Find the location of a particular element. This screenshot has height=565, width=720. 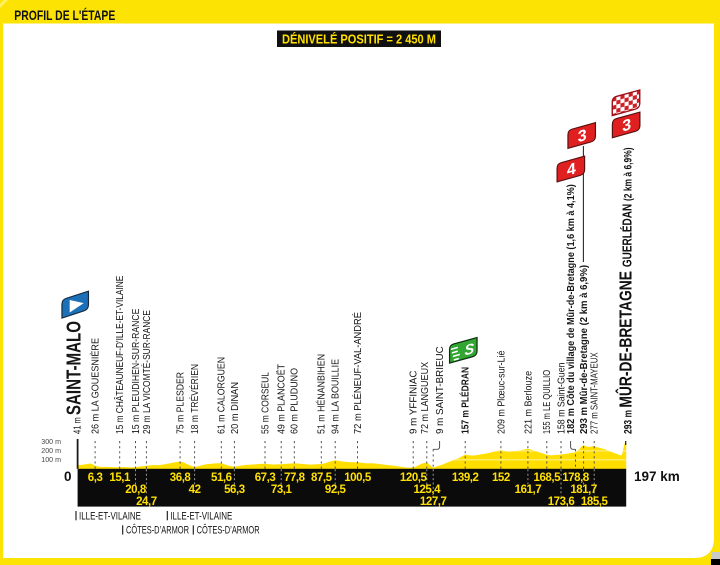

svg-text:15 m CHÂTEAUNEUF-D'ILLE-ET-VIL: 15 m CHÂTEAUNEUF-D'ILLE-ET-VILAINE is located at coordinates (119, 355).